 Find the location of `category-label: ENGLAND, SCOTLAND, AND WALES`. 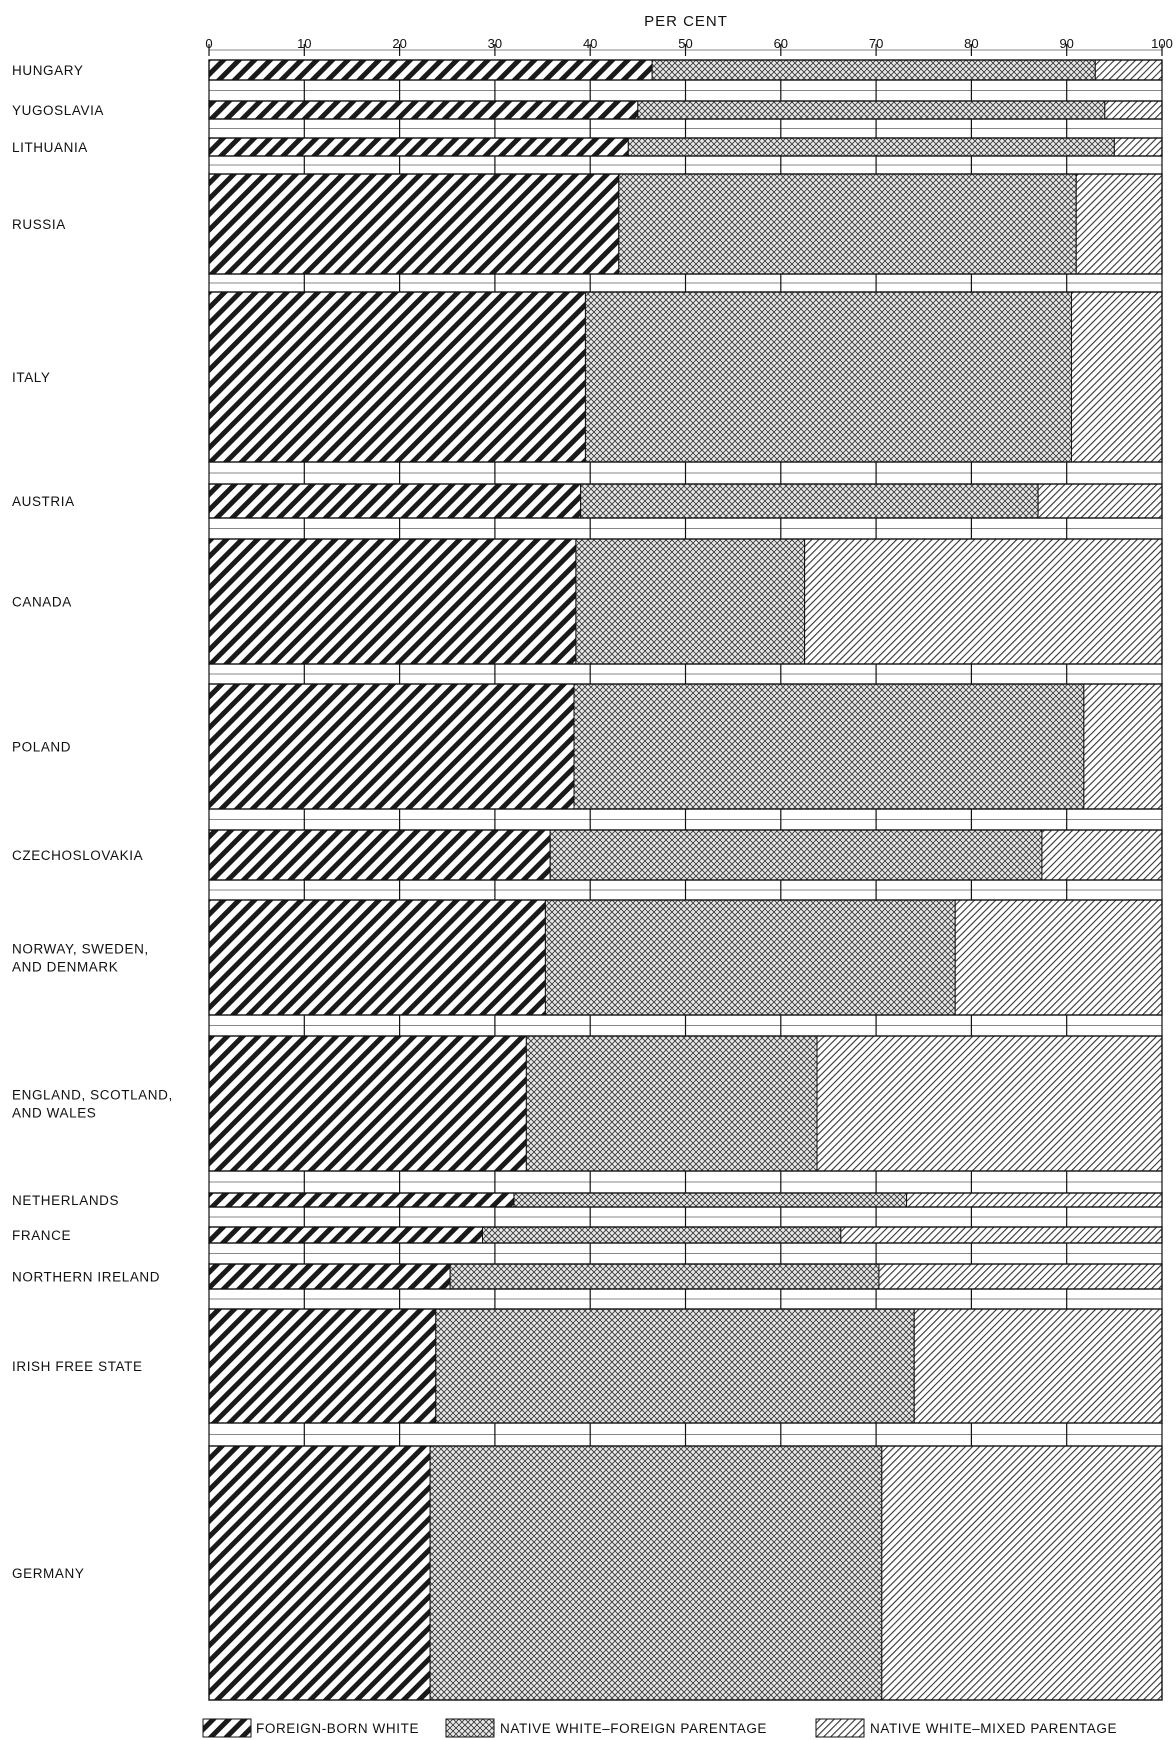

category-label: ENGLAND, SCOTLAND, AND WALES is located at coordinates (92, 1104).